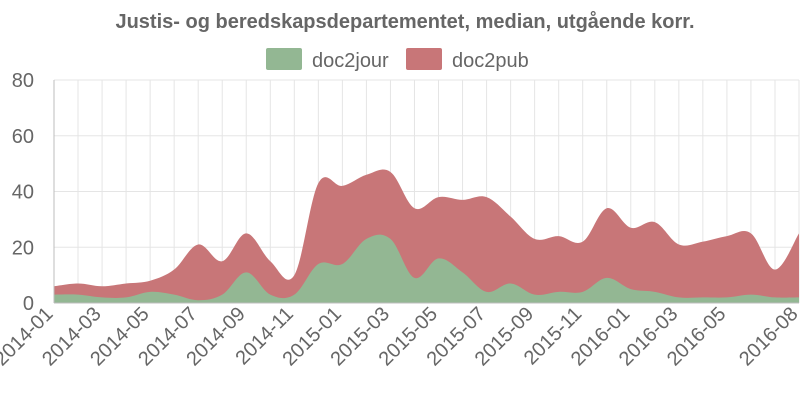 This screenshot has height=404, width=809. I want to click on y-tick-label: 40, so click(23, 193).